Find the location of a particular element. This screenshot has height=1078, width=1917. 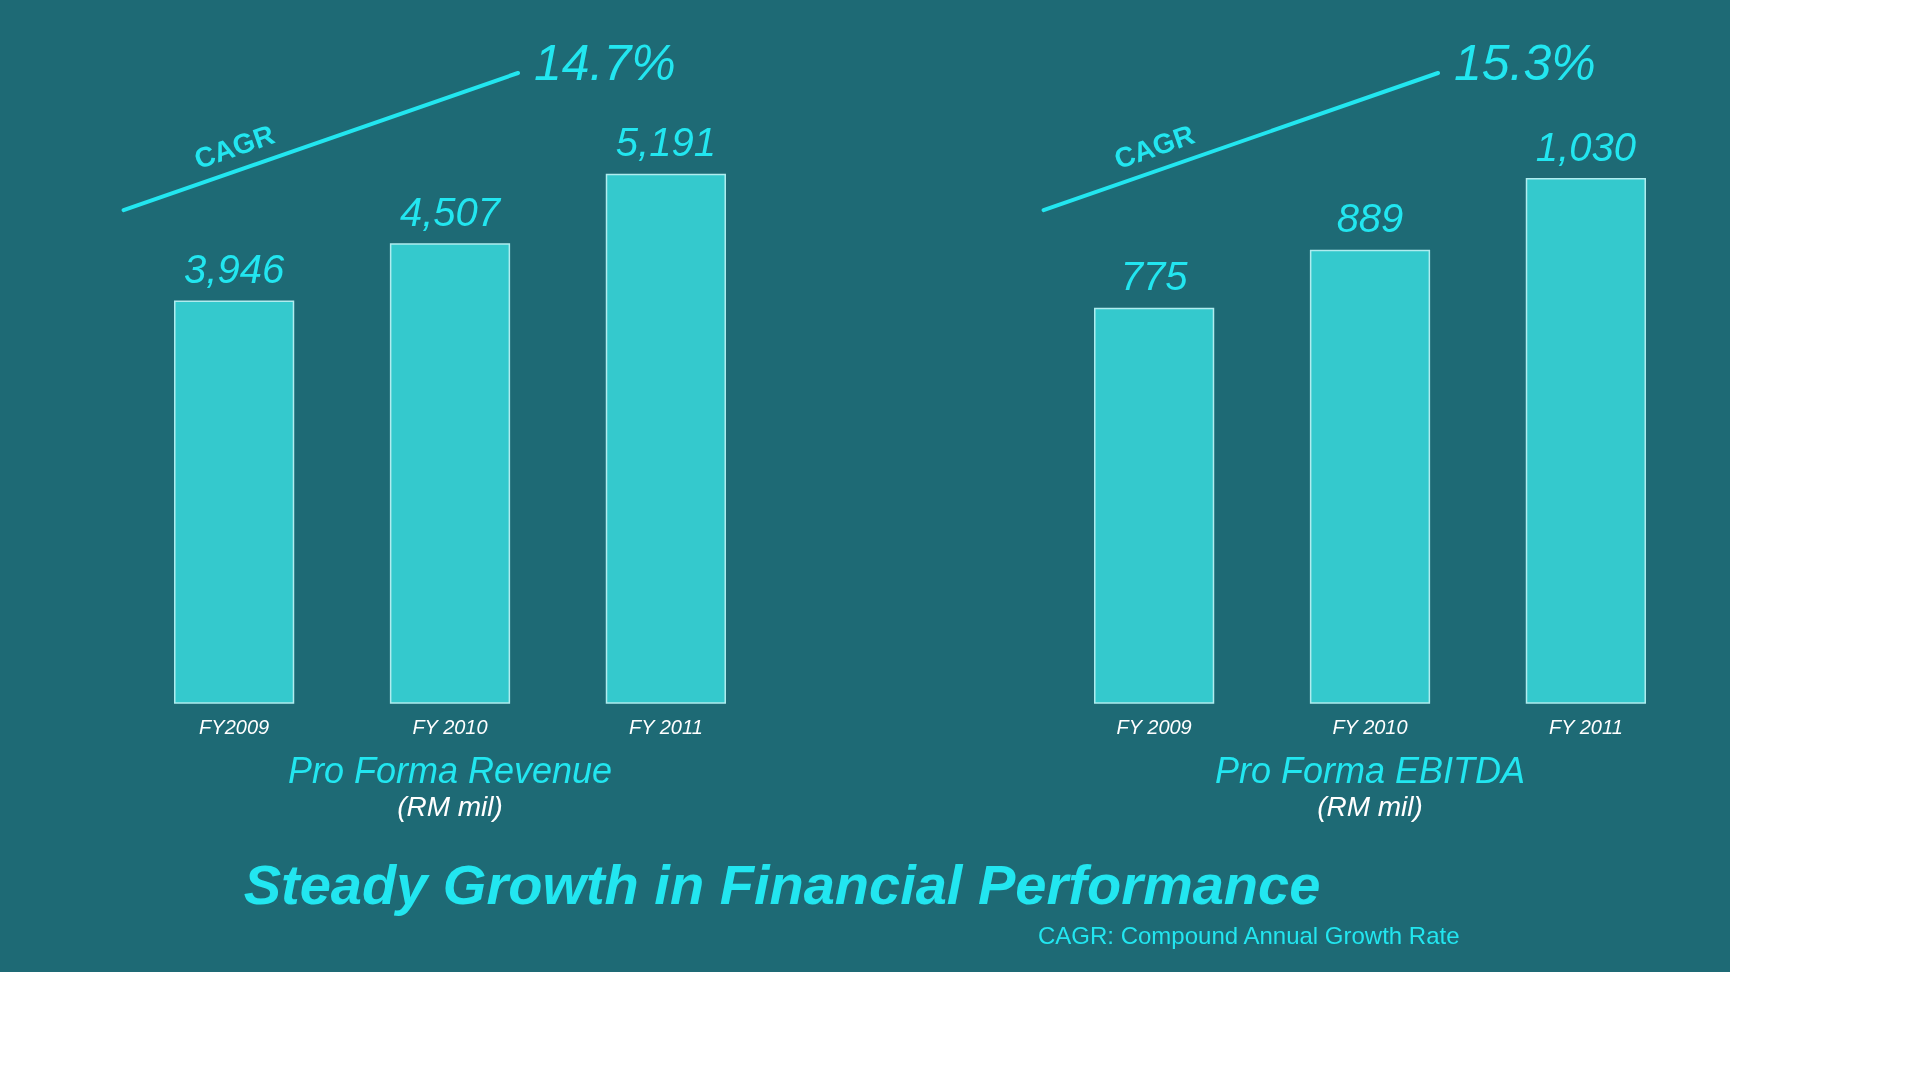

data-label: 4,507 is located at coordinates (450, 212).